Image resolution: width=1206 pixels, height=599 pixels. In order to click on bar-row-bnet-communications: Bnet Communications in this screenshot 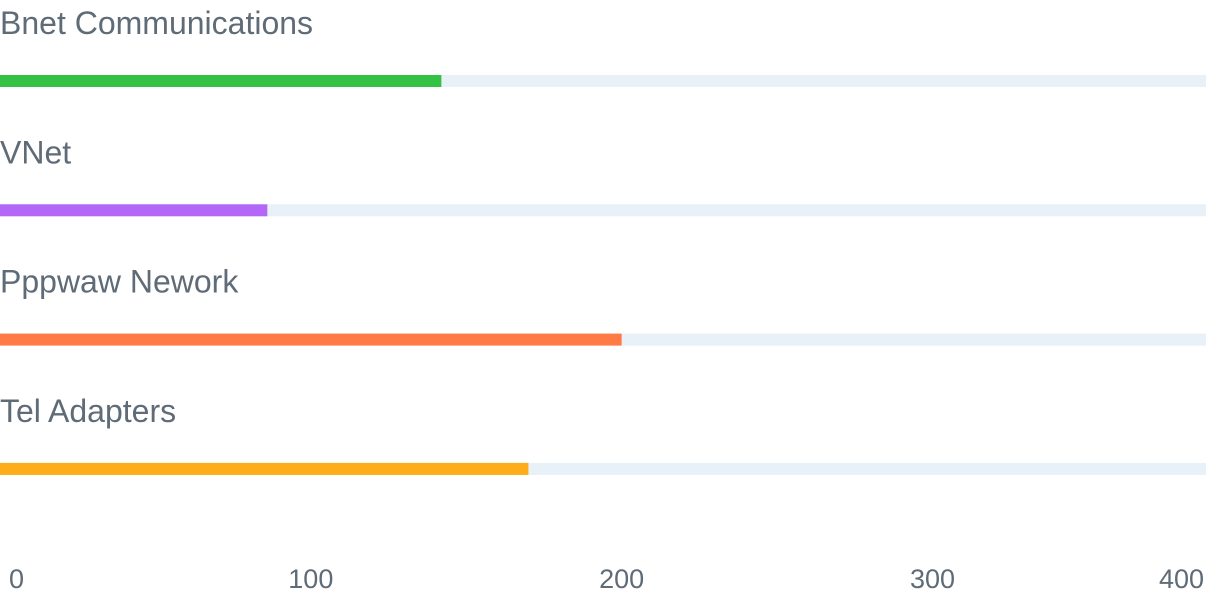, I will do `click(603, 46)`.